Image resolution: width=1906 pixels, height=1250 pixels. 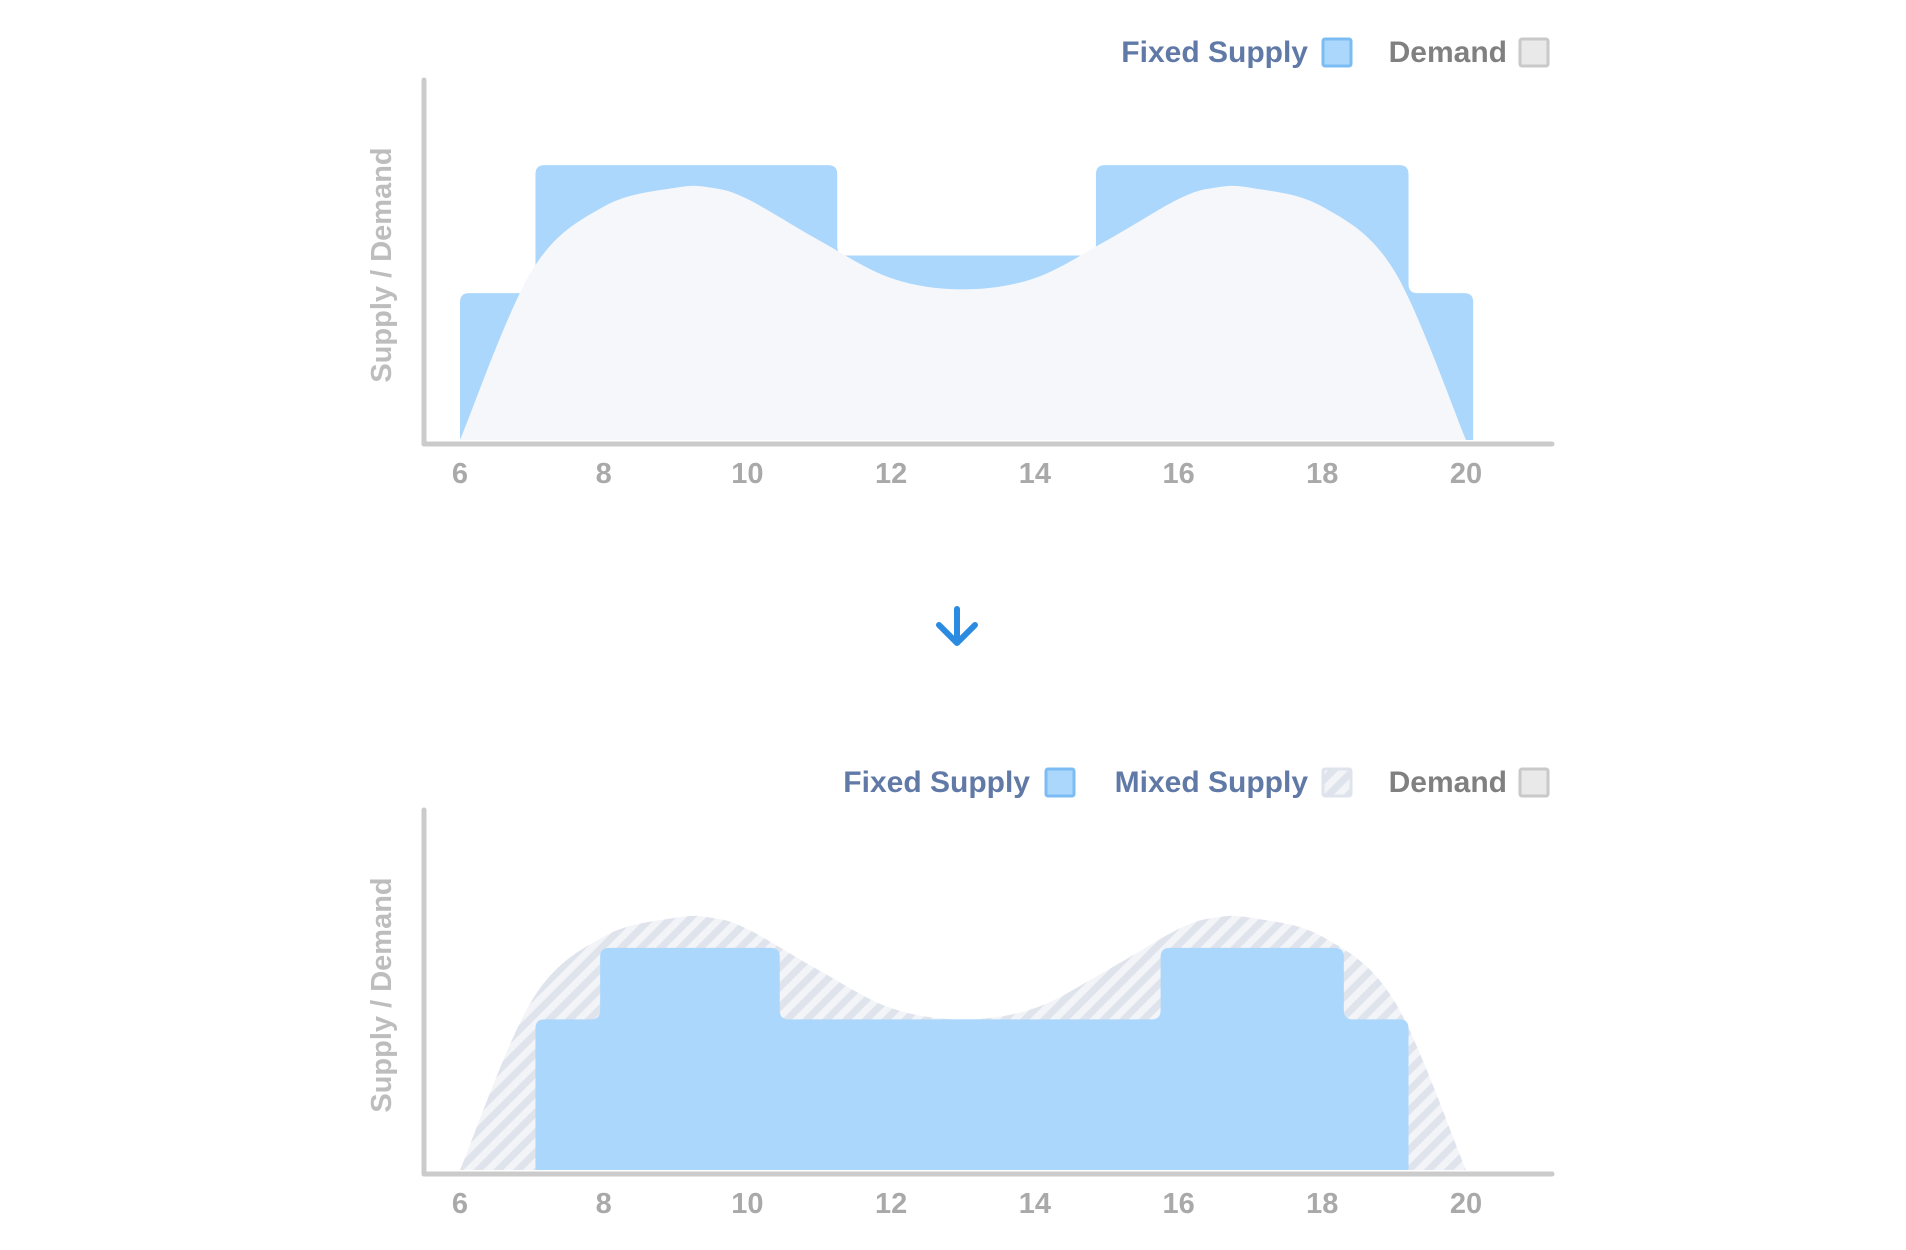 I want to click on legend-swatch-mixed-supply, so click(x=1337, y=782).